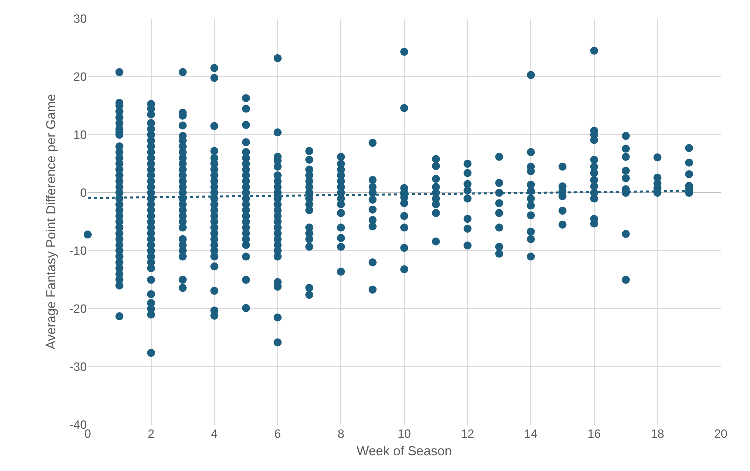 This screenshot has height=471, width=750. What do you see at coordinates (84, 193) in the screenshot?
I see `y-tick-label: 0` at bounding box center [84, 193].